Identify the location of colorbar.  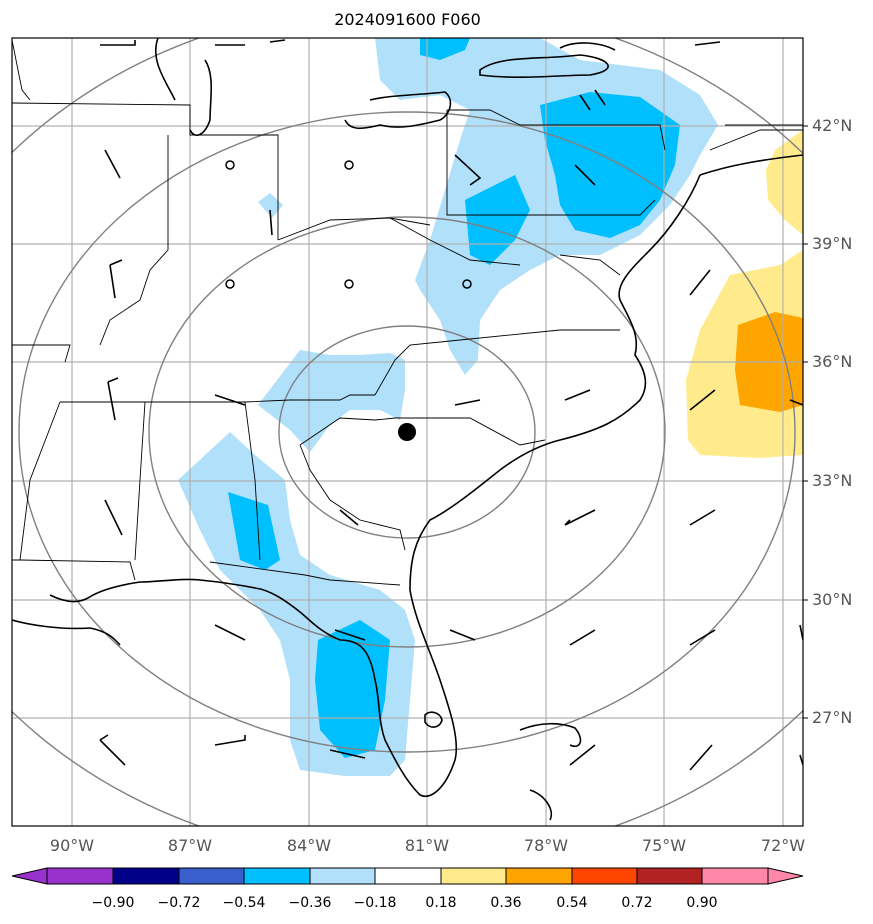
(407, 876).